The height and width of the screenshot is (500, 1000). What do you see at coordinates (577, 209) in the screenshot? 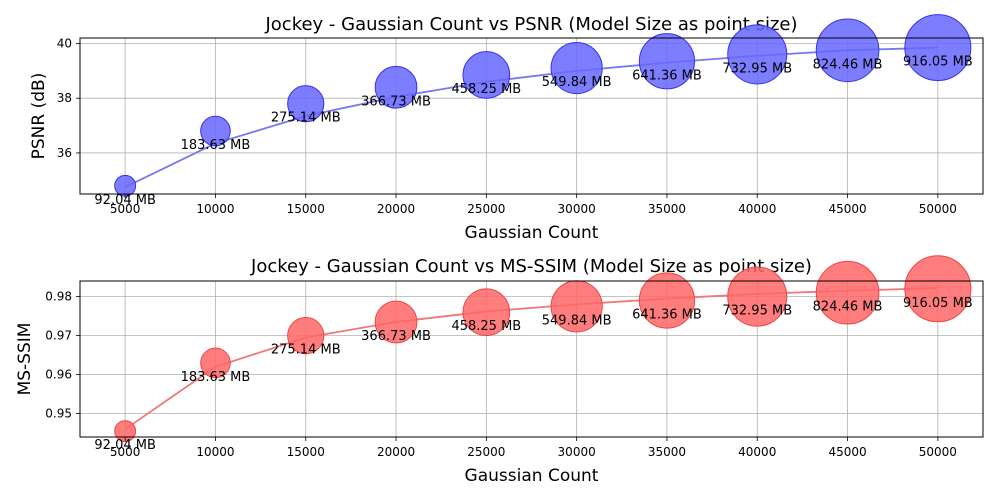
I see `psnr-x-tick-label: 30000` at bounding box center [577, 209].